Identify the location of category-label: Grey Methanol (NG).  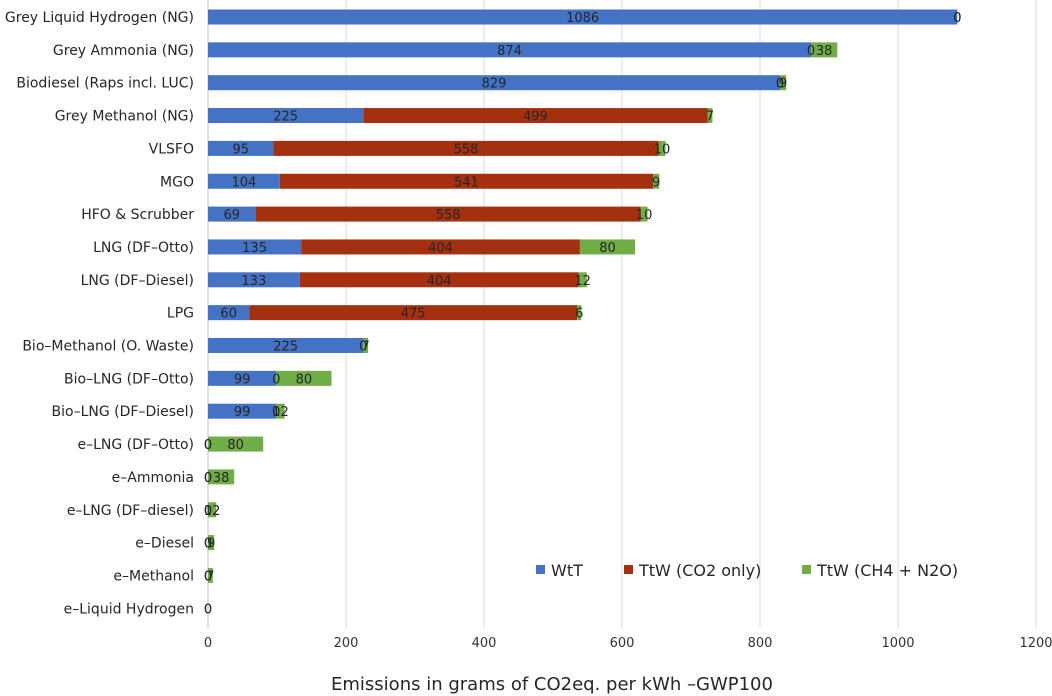
(124, 117).